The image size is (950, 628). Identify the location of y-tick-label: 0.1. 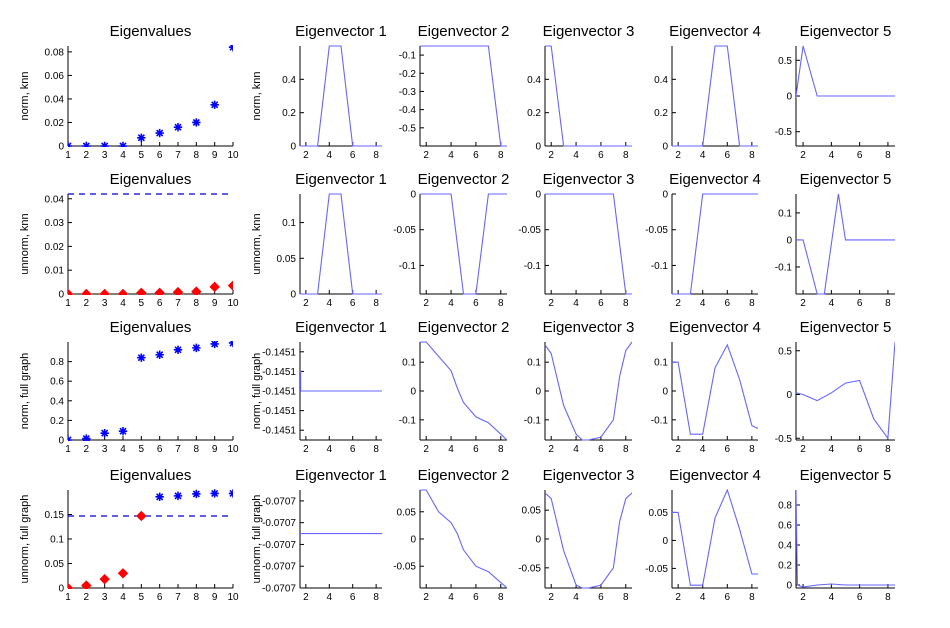
(661, 363).